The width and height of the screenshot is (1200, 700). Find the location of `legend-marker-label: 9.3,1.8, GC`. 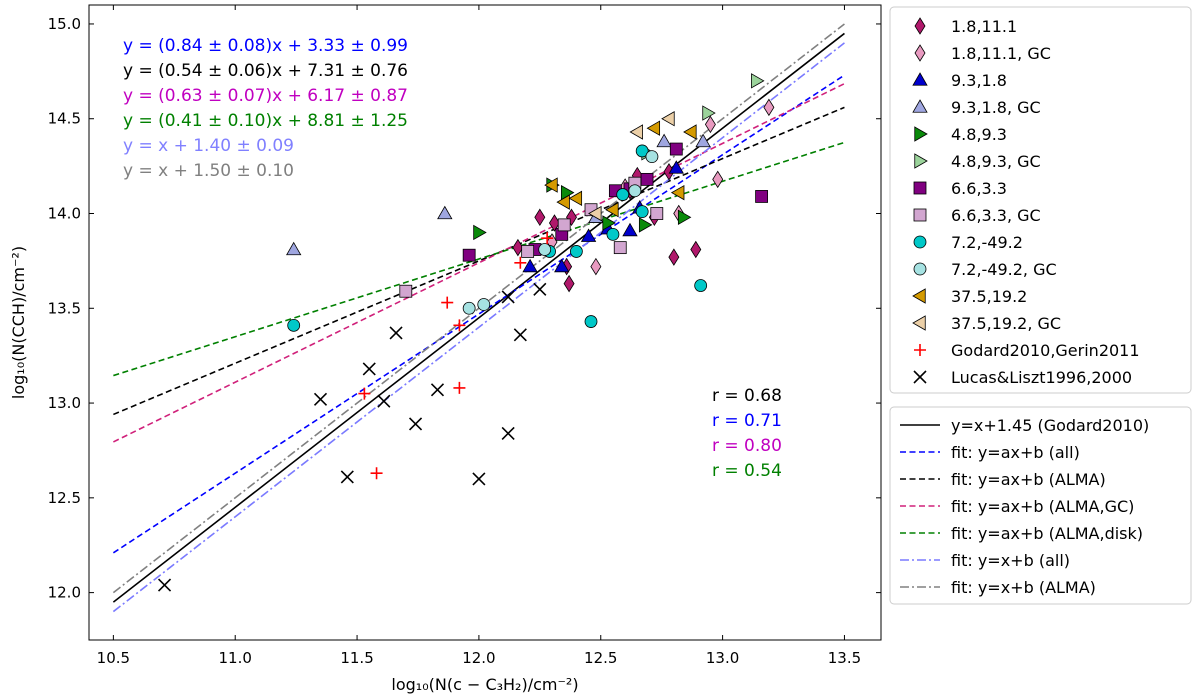

legend-marker-label: 9.3,1.8, GC is located at coordinates (996, 107).